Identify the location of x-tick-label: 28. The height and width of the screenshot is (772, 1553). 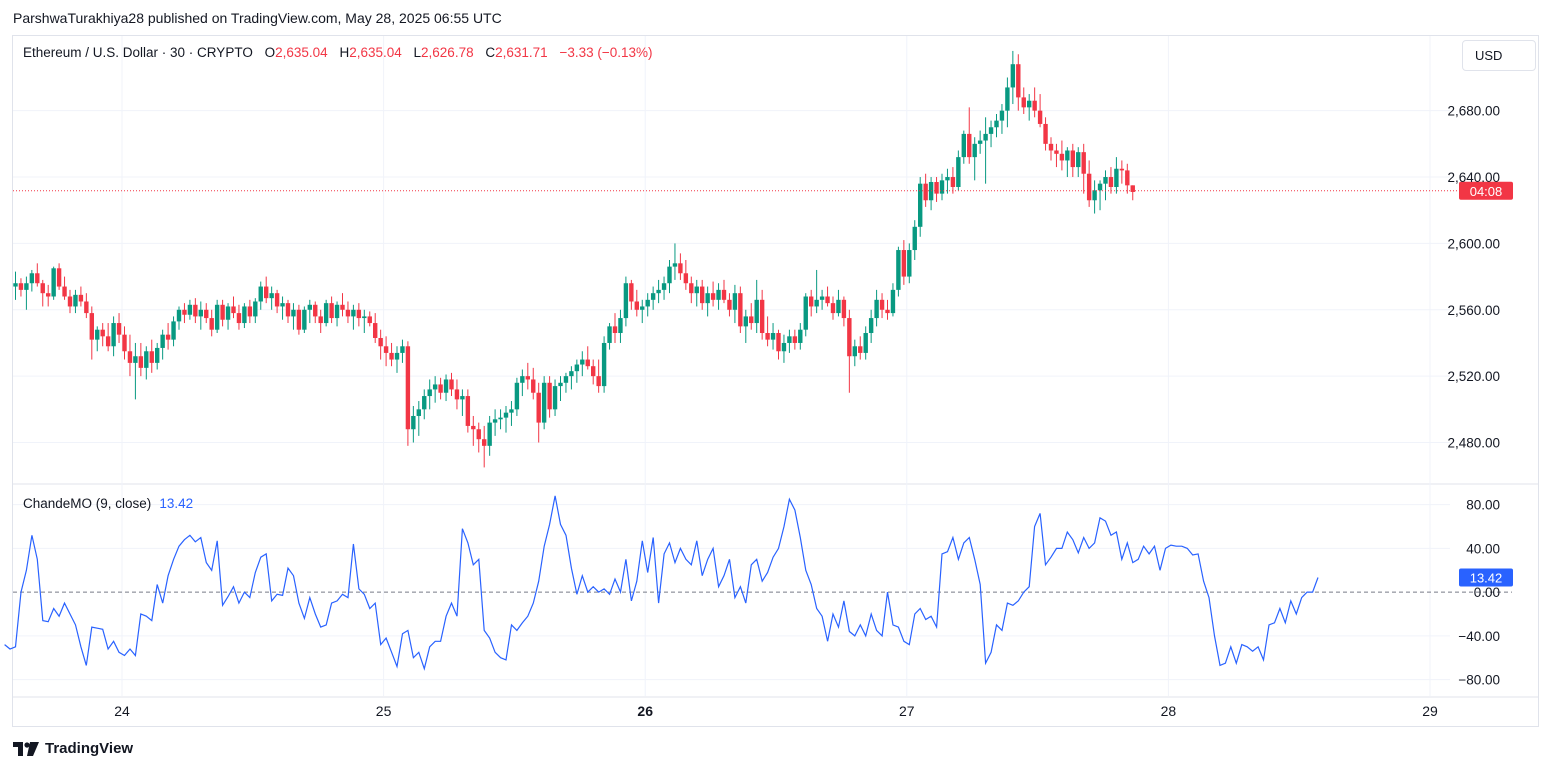
(1169, 711).